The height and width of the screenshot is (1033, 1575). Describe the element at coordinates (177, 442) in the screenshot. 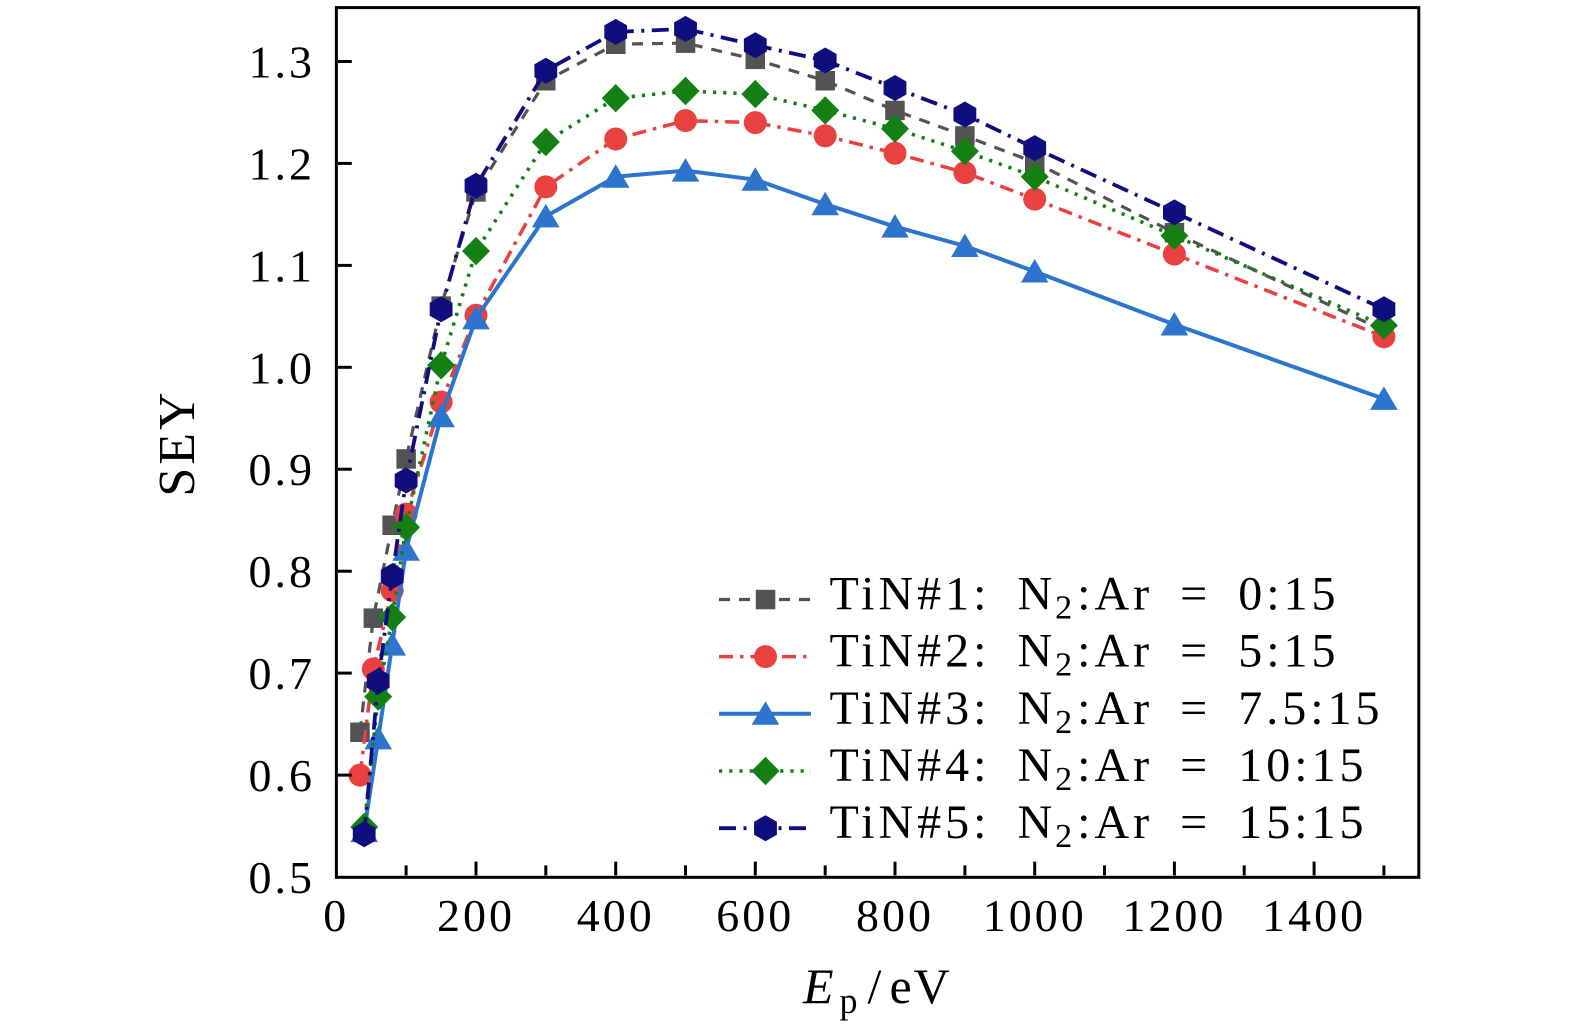

I see `svg-text: SEY` at that location.